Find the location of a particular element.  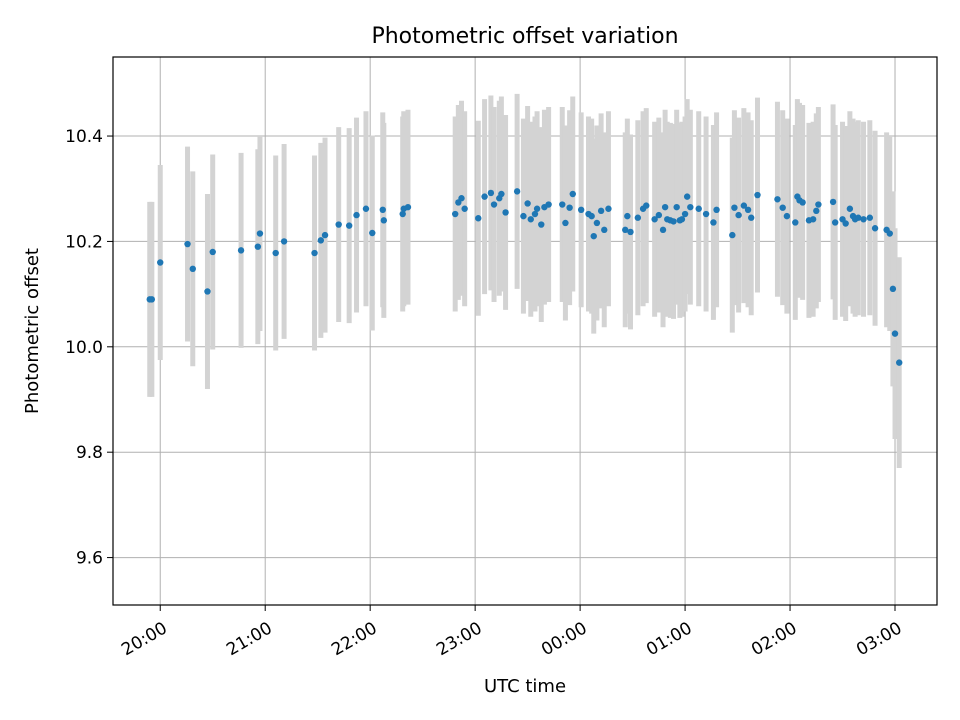

y-axis-label: Photometric offset is located at coordinates (32, 331).